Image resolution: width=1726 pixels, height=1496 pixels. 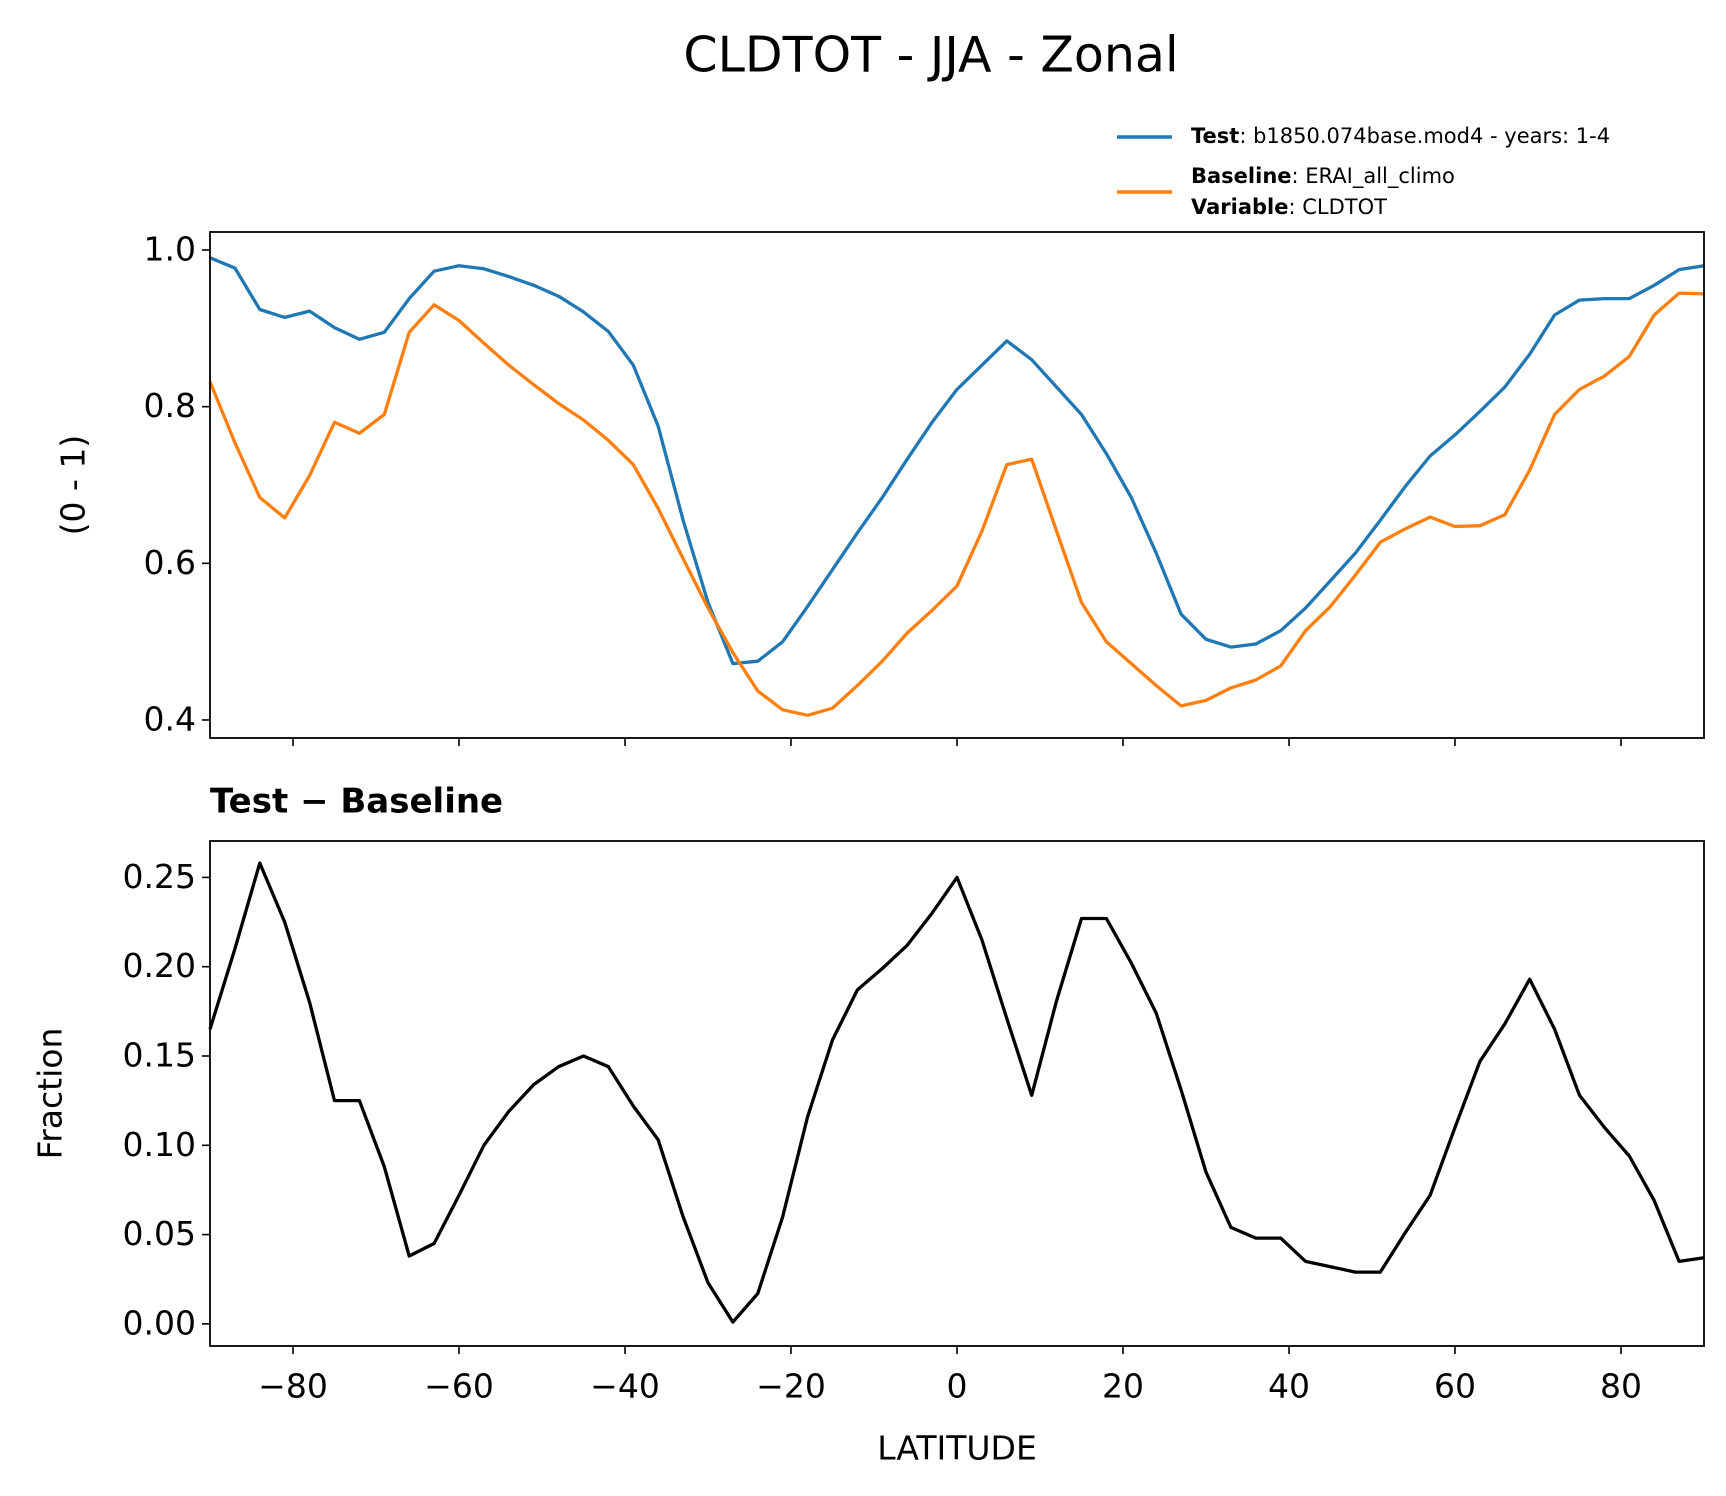 I want to click on y-tick-label: 0.20, so click(x=159, y=965).